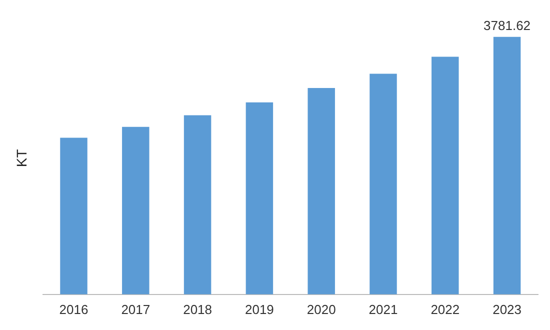 The height and width of the screenshot is (330, 550). Describe the element at coordinates (321, 309) in the screenshot. I see `x-tick-label: 2020` at that location.